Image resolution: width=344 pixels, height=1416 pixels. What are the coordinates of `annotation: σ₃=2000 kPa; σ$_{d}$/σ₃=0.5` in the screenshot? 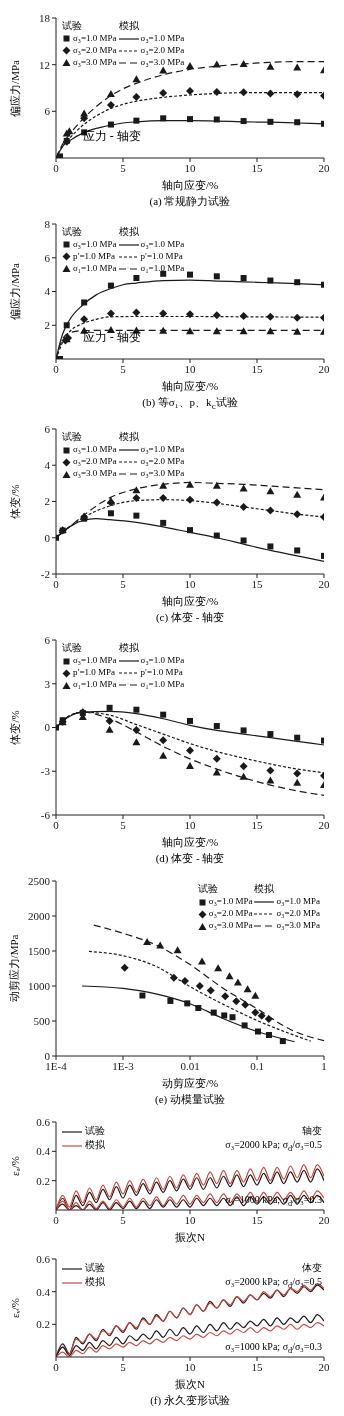 It's located at (273, 1146).